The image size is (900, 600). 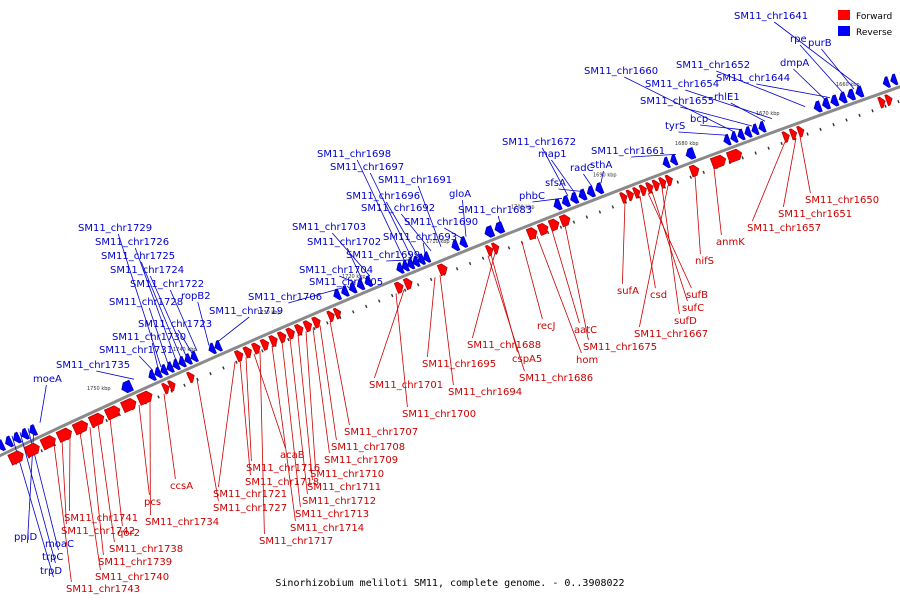 What do you see at coordinates (182, 522) in the screenshot?
I see `forward-gene-label: SM11_chr1734` at bounding box center [182, 522].